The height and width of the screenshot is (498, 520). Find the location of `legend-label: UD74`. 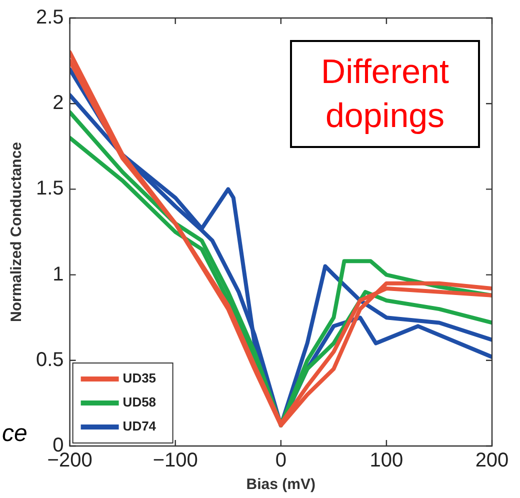

legend-label: UD74 is located at coordinates (139, 426).